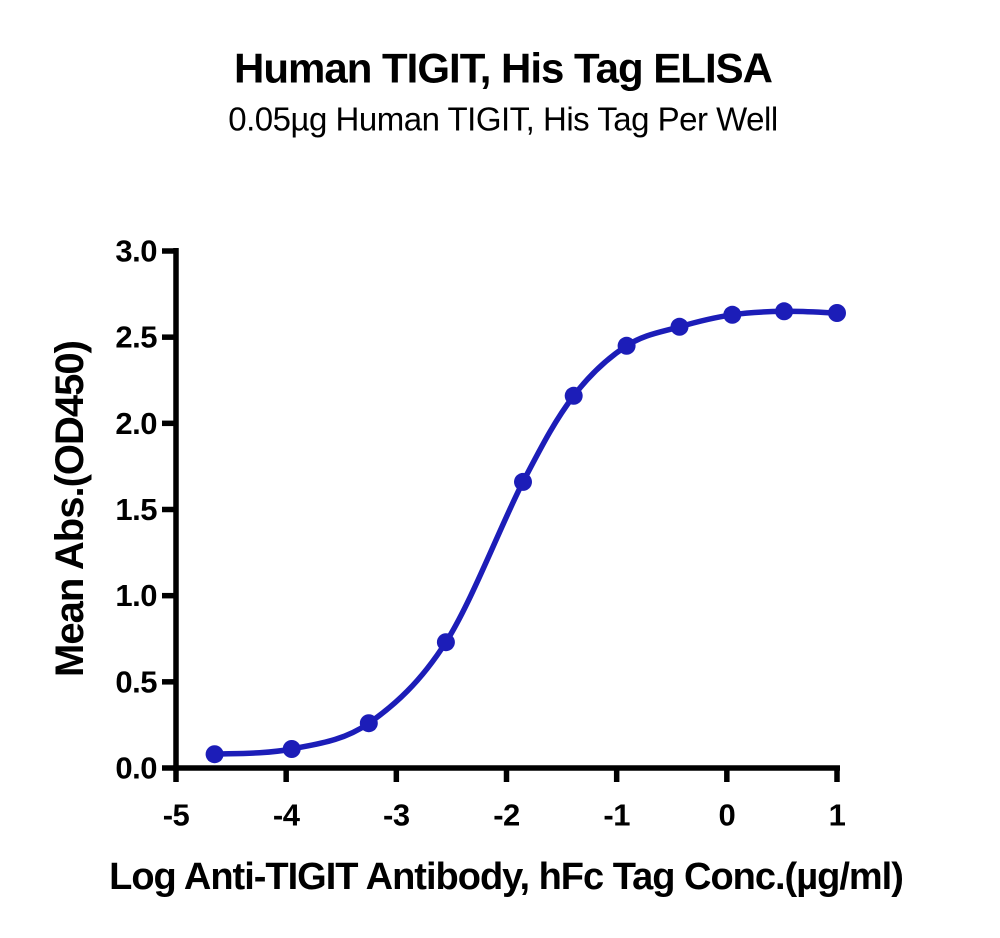 The height and width of the screenshot is (938, 1000). I want to click on x-tick-label: -5, so click(176, 815).